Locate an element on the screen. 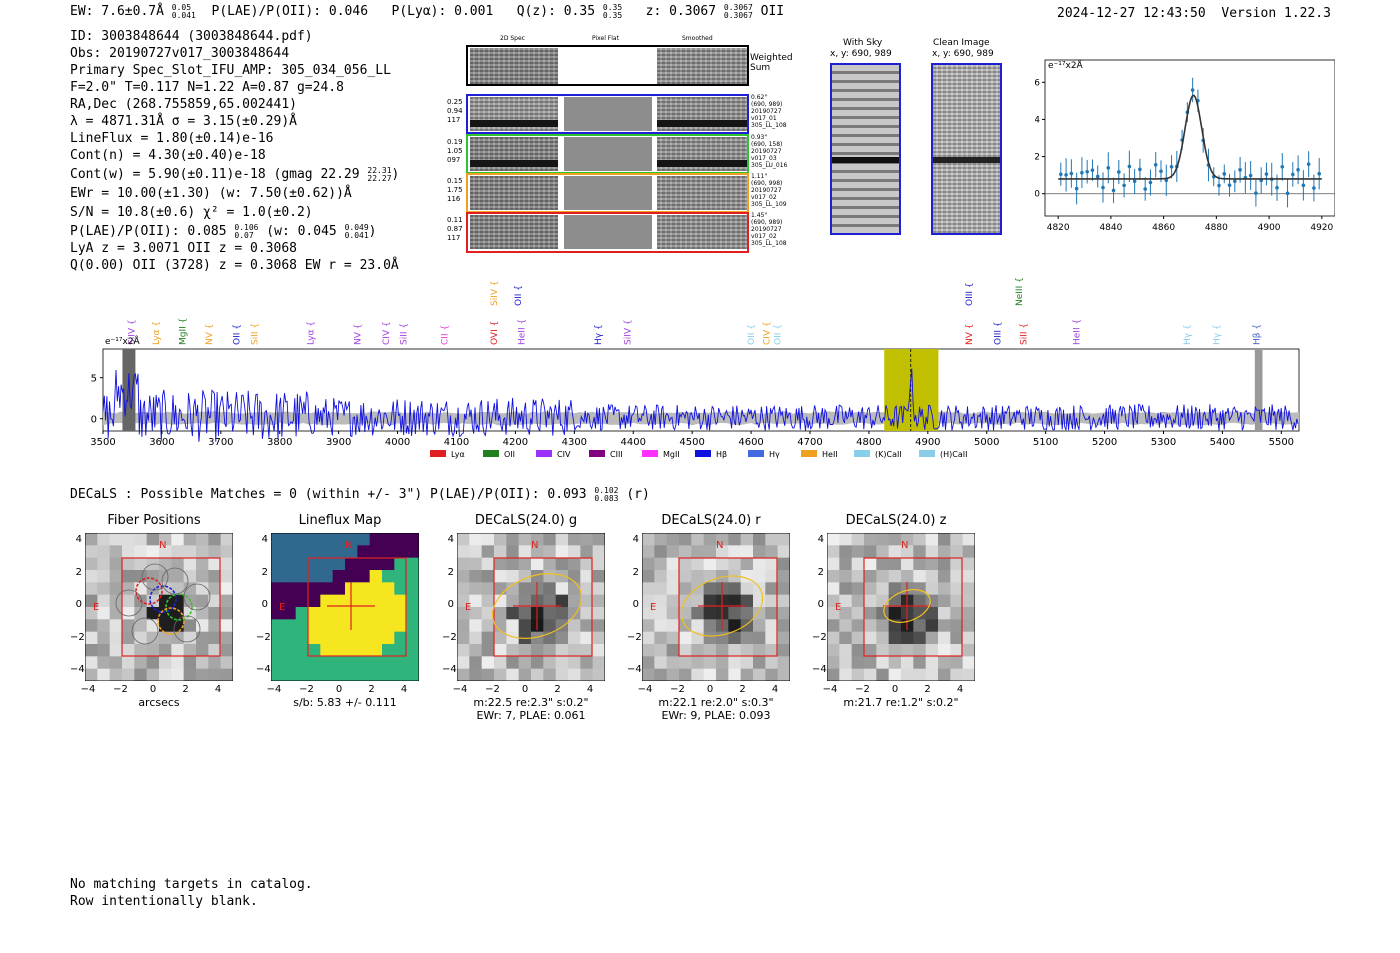  z-line: OII is located at coordinates (772, 11).